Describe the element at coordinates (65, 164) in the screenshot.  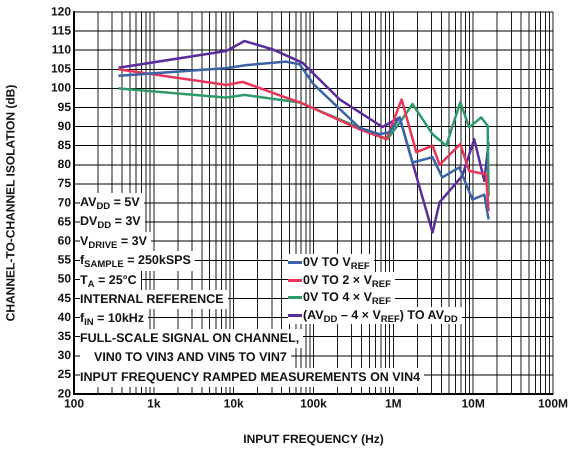
I see `y-tick-label: 80` at that location.